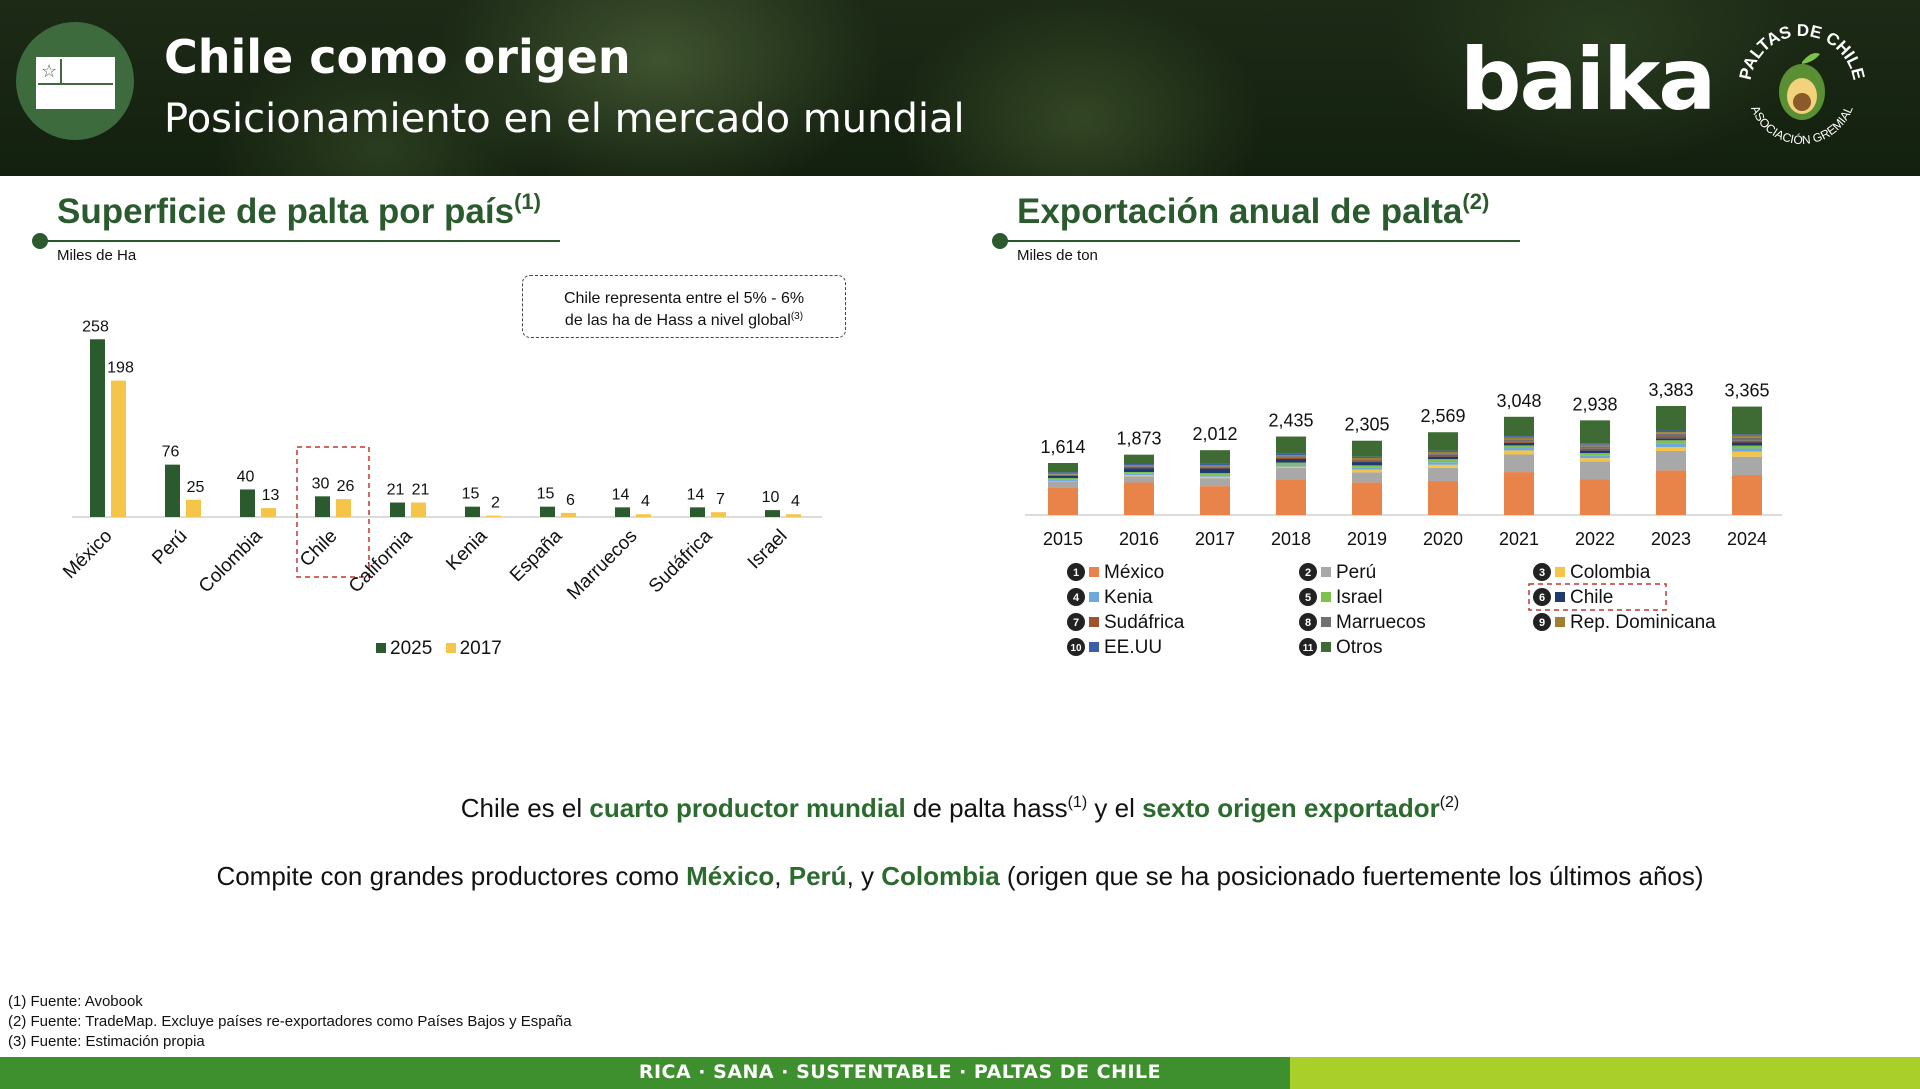 The image size is (1920, 1089). Describe the element at coordinates (1519, 539) in the screenshot. I see `year-label-2021: 2021` at that location.